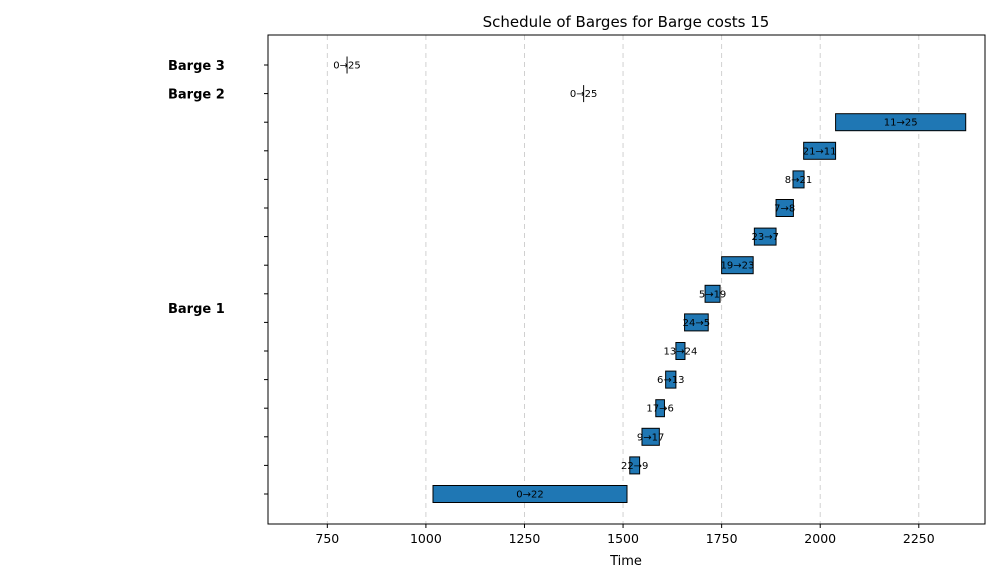  I want to click on bar-label: 19→23, so click(737, 266).